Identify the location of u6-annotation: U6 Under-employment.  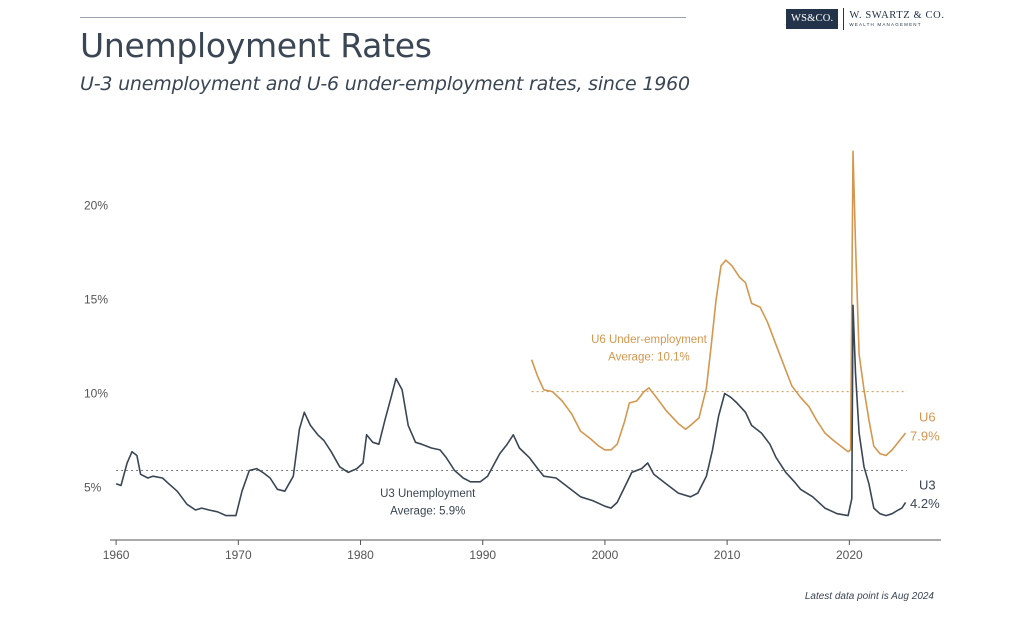
(649, 340).